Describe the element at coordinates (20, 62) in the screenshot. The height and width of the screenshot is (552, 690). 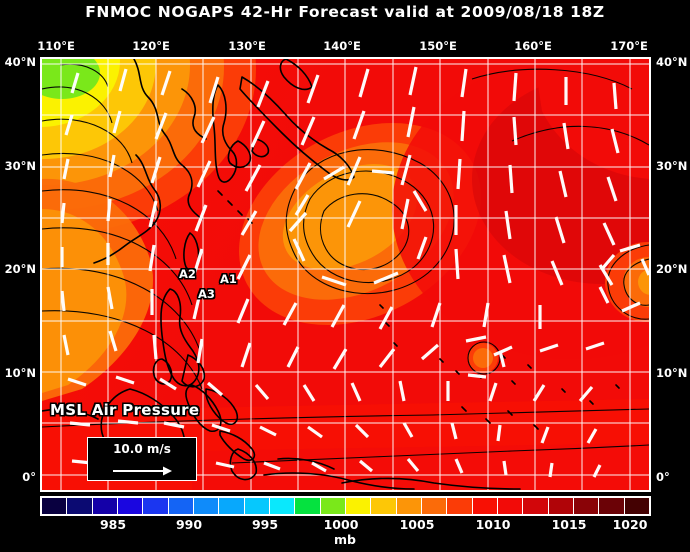
I see `lat-tick-left-40n: 40°N` at that location.